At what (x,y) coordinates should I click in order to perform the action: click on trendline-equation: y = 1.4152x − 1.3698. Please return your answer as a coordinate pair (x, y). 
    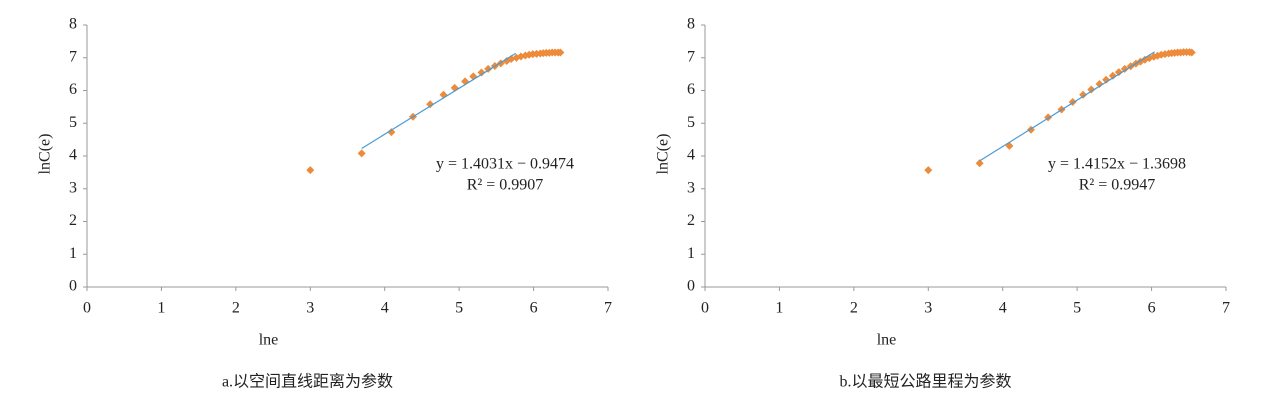
    Looking at the image, I should click on (1117, 164).